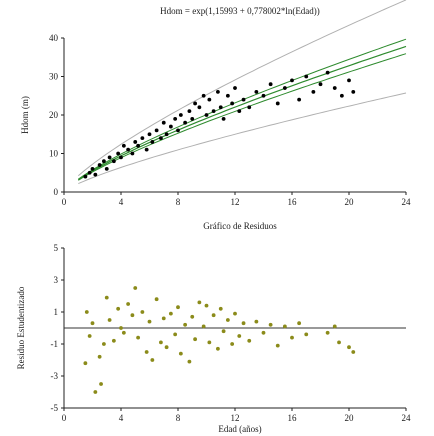 The height and width of the screenshot is (436, 434). Describe the element at coordinates (54, 154) in the screenshot. I see `y-tick-label: 10` at that location.